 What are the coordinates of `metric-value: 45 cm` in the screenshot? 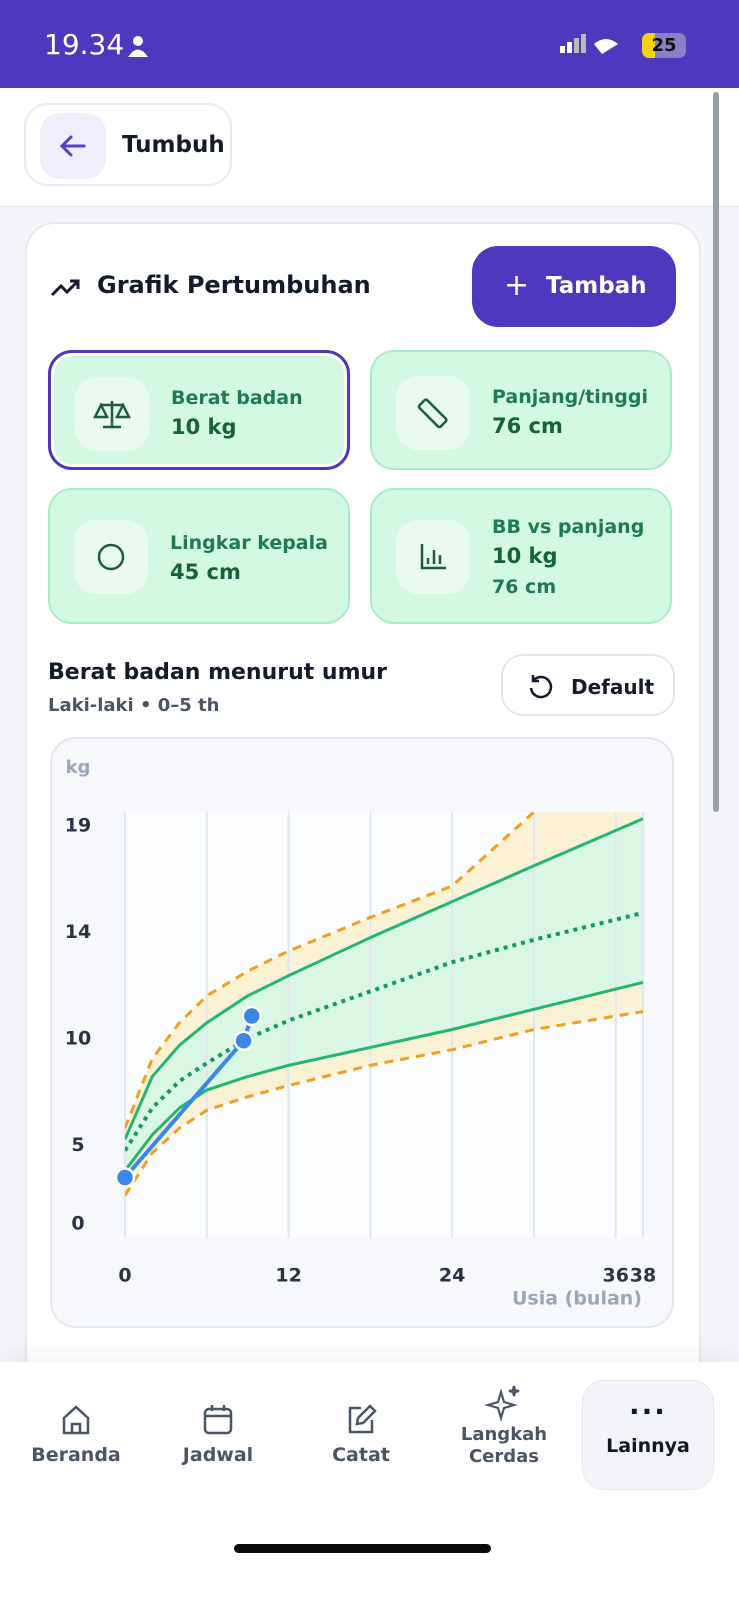 It's located at (205, 572).